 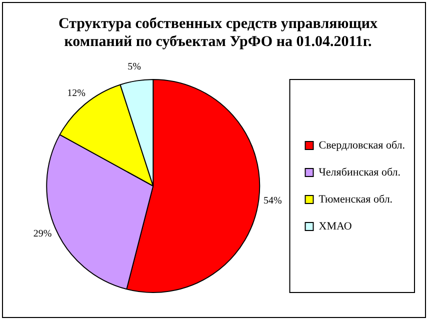 I want to click on data-label: 54%, so click(x=273, y=201).